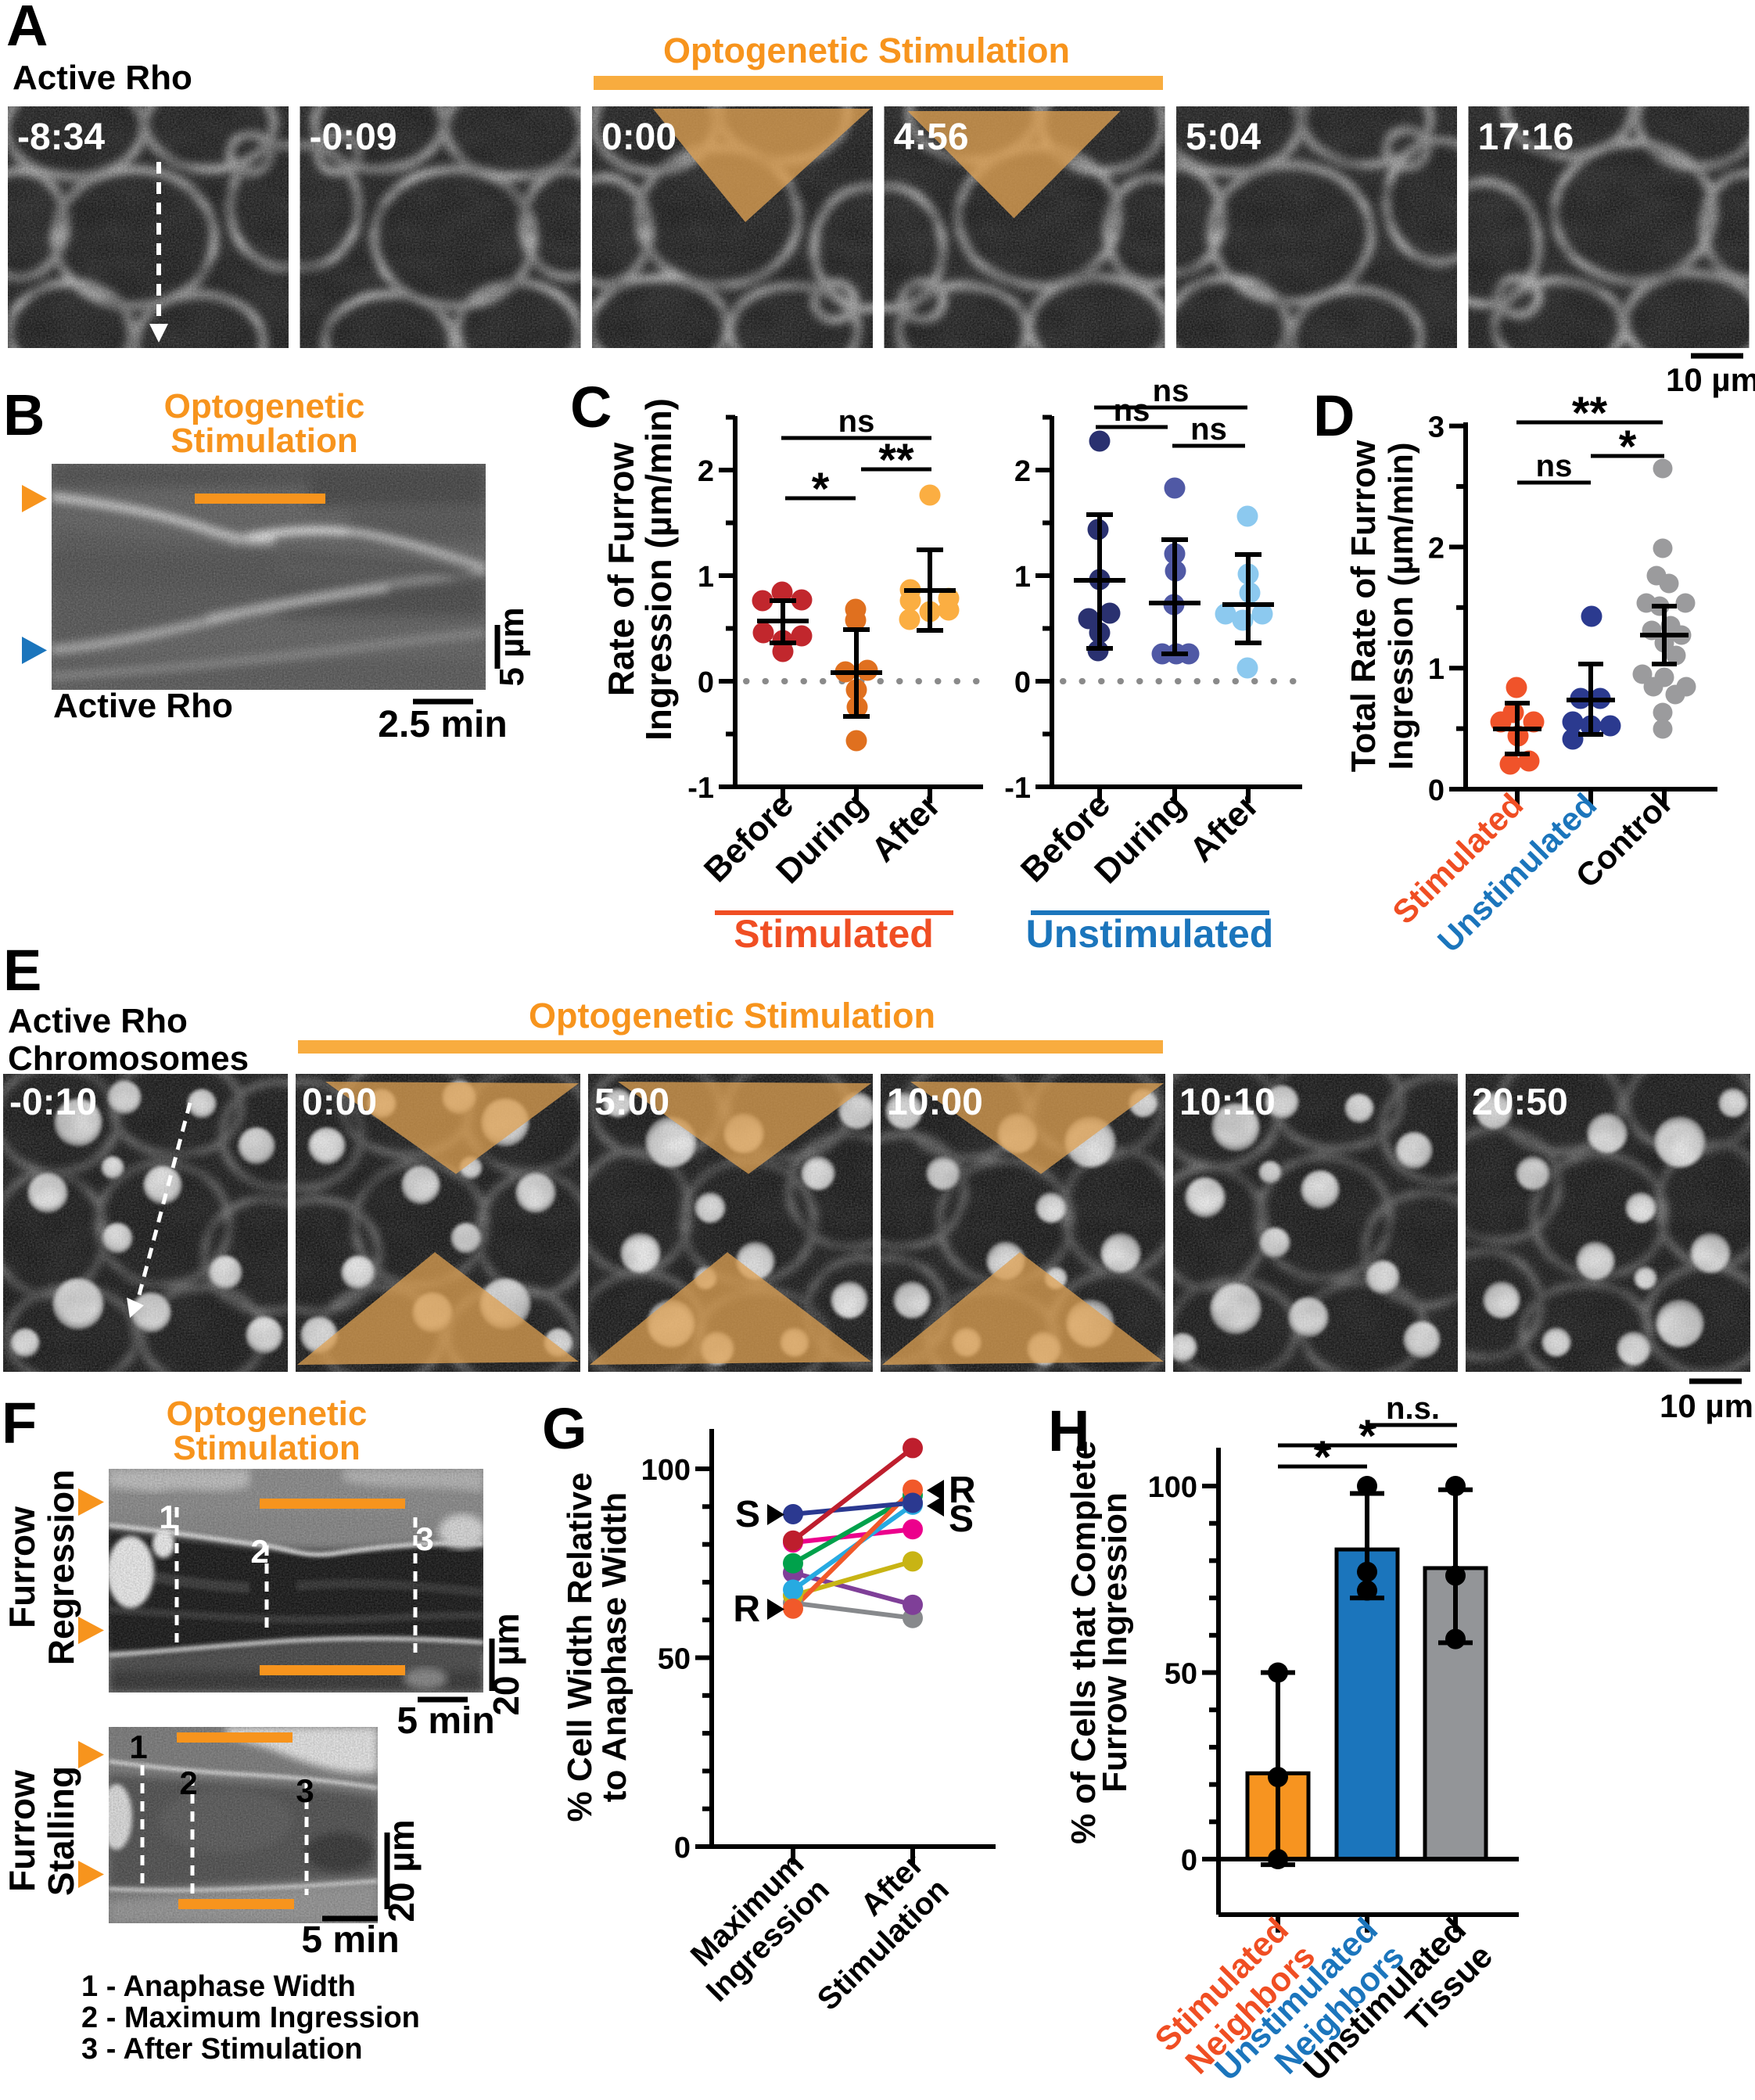 The width and height of the screenshot is (1755, 2100). What do you see at coordinates (1363, 606) in the screenshot?
I see `svg-text: Total Rate of Furrow` at bounding box center [1363, 606].